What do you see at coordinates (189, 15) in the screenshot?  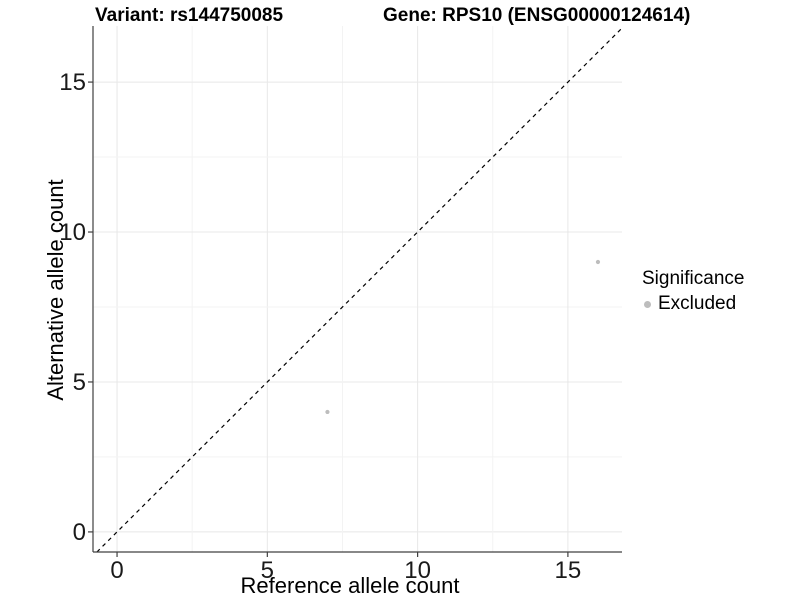 I see `plot-title-variant: Variant: rs144750085` at bounding box center [189, 15].